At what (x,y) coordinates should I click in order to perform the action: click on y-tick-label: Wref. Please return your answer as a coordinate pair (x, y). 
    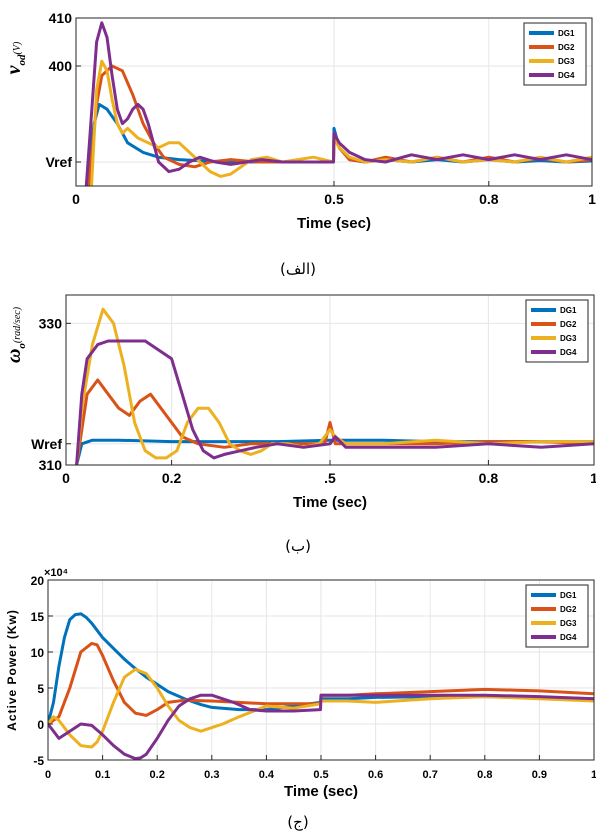
    Looking at the image, I should click on (46, 444).